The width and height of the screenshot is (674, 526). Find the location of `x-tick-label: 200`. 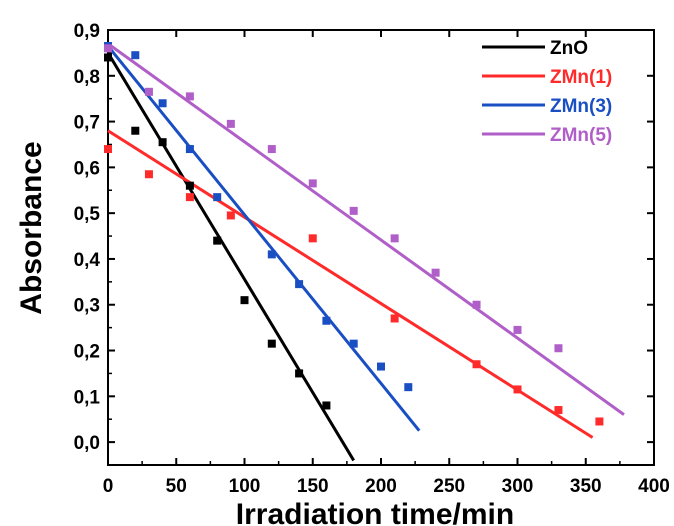

x-tick-label: 200 is located at coordinates (381, 486).